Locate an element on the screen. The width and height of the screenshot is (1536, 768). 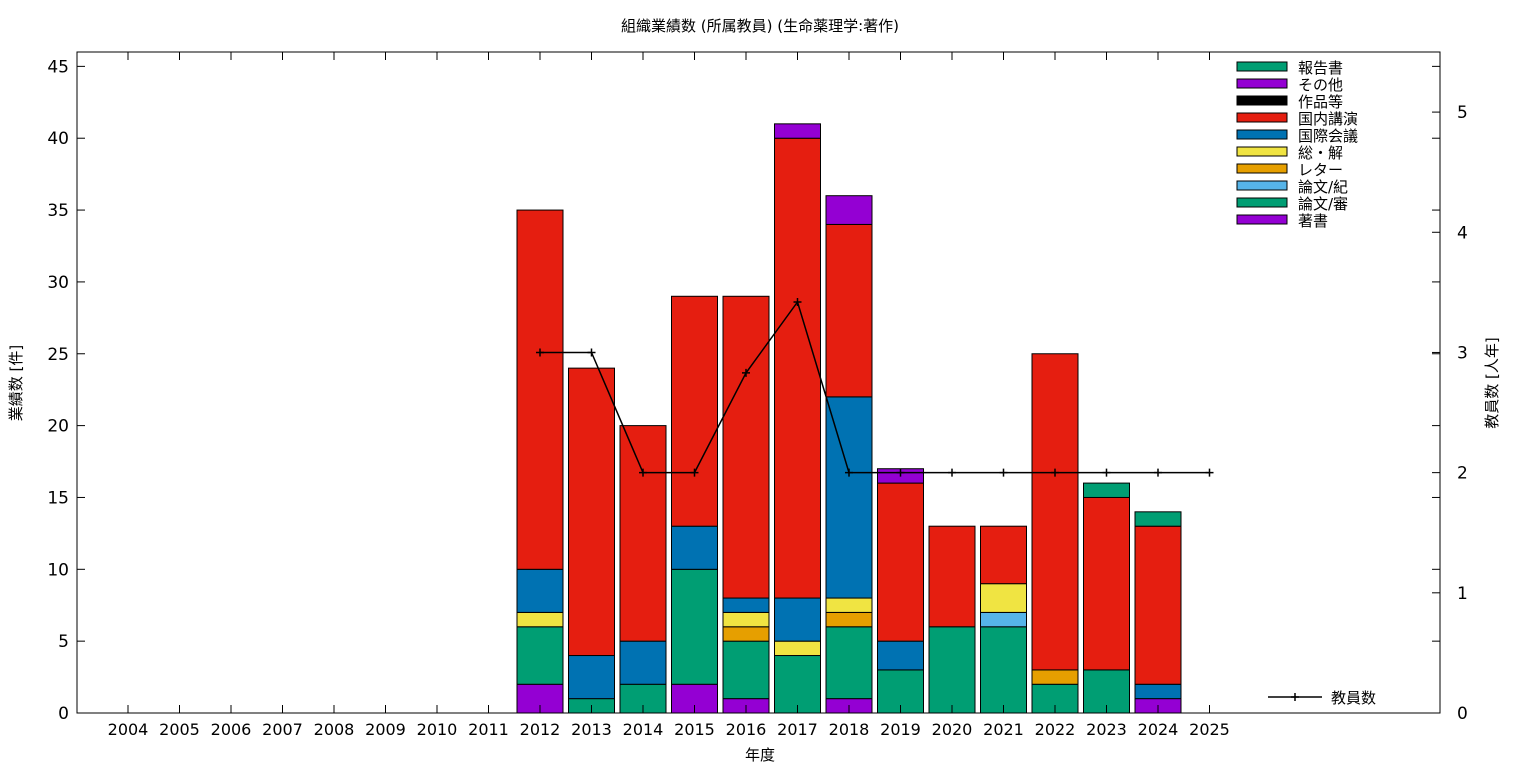
x-axis-label: 年度 is located at coordinates (760, 755).